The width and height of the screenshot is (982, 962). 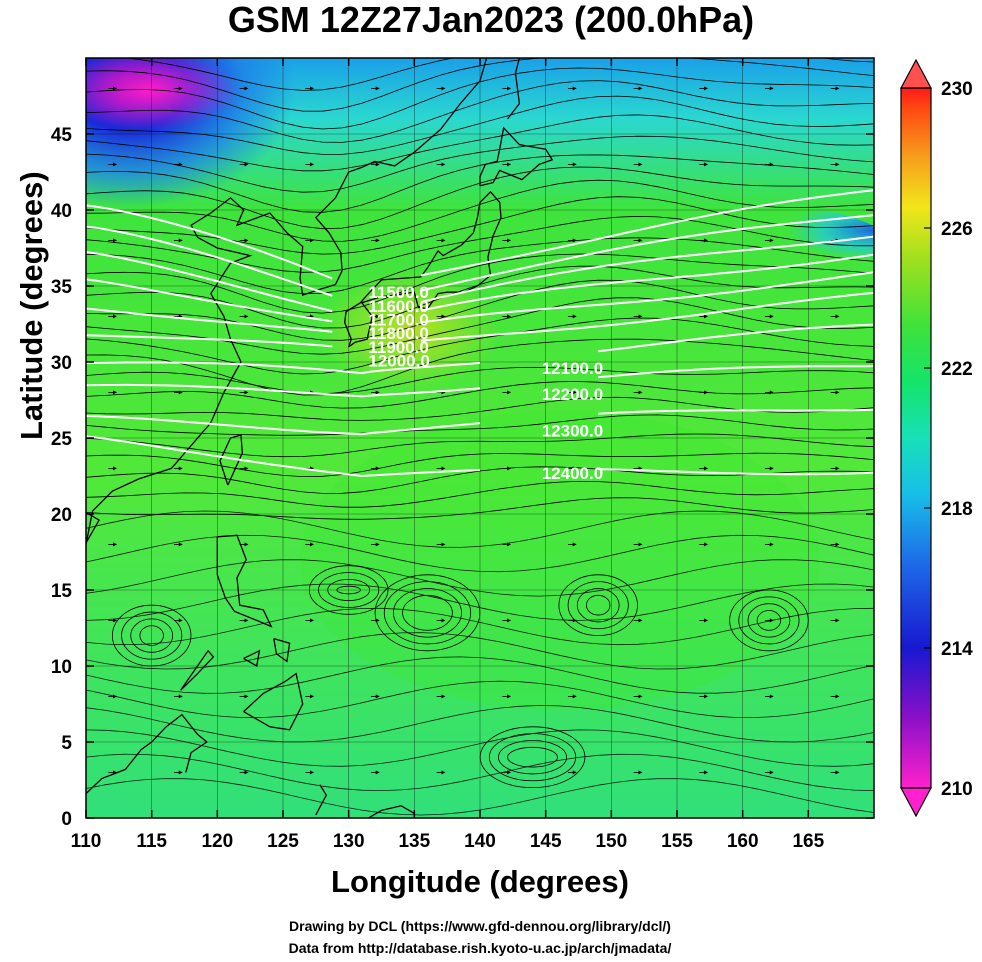 What do you see at coordinates (957, 789) in the screenshot?
I see `colorbar-tick-label: 210` at bounding box center [957, 789].